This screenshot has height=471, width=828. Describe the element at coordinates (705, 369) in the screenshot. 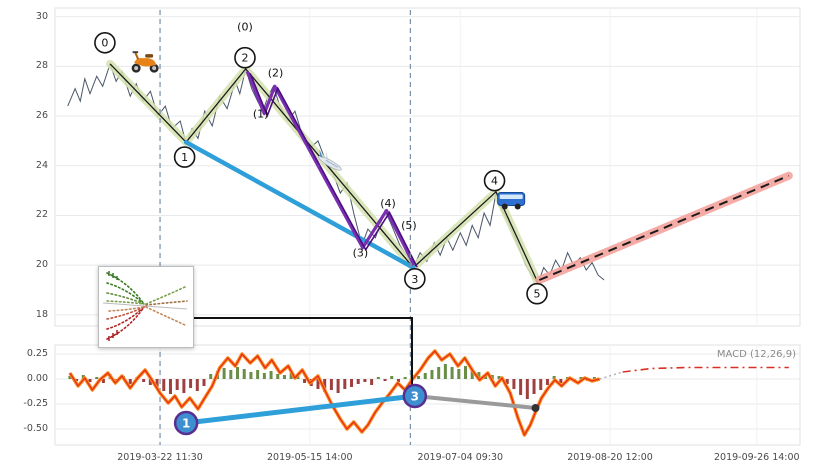

I see `macd-forecast-dashdot` at that location.